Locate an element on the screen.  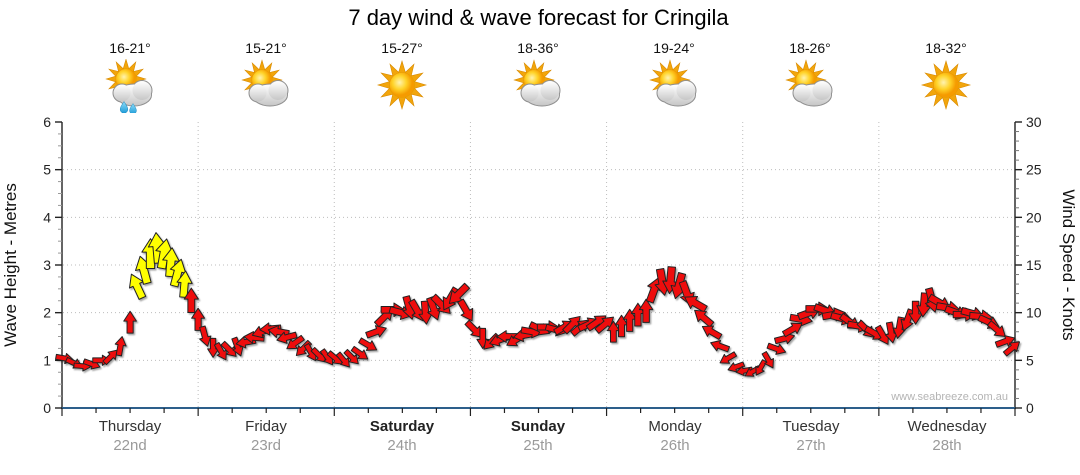
date-label: 25th is located at coordinates (538, 445).